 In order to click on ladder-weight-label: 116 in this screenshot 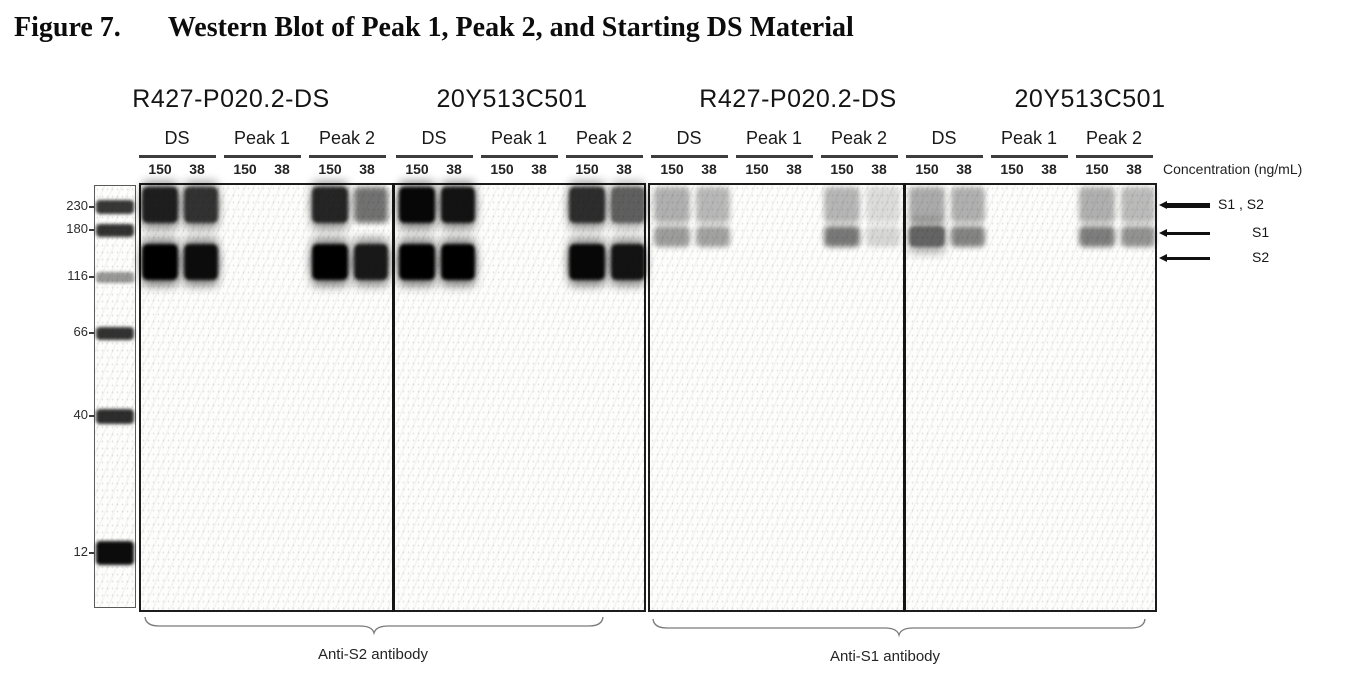, I will do `click(77, 275)`.